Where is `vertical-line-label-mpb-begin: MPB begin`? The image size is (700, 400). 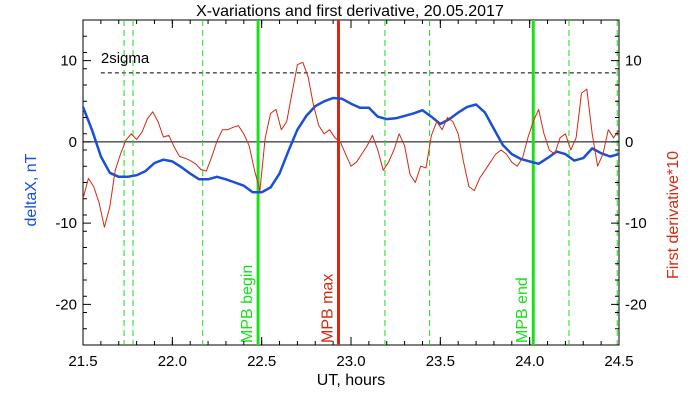
vertical-line-label-mpb-begin: MPB begin is located at coordinates (247, 304).